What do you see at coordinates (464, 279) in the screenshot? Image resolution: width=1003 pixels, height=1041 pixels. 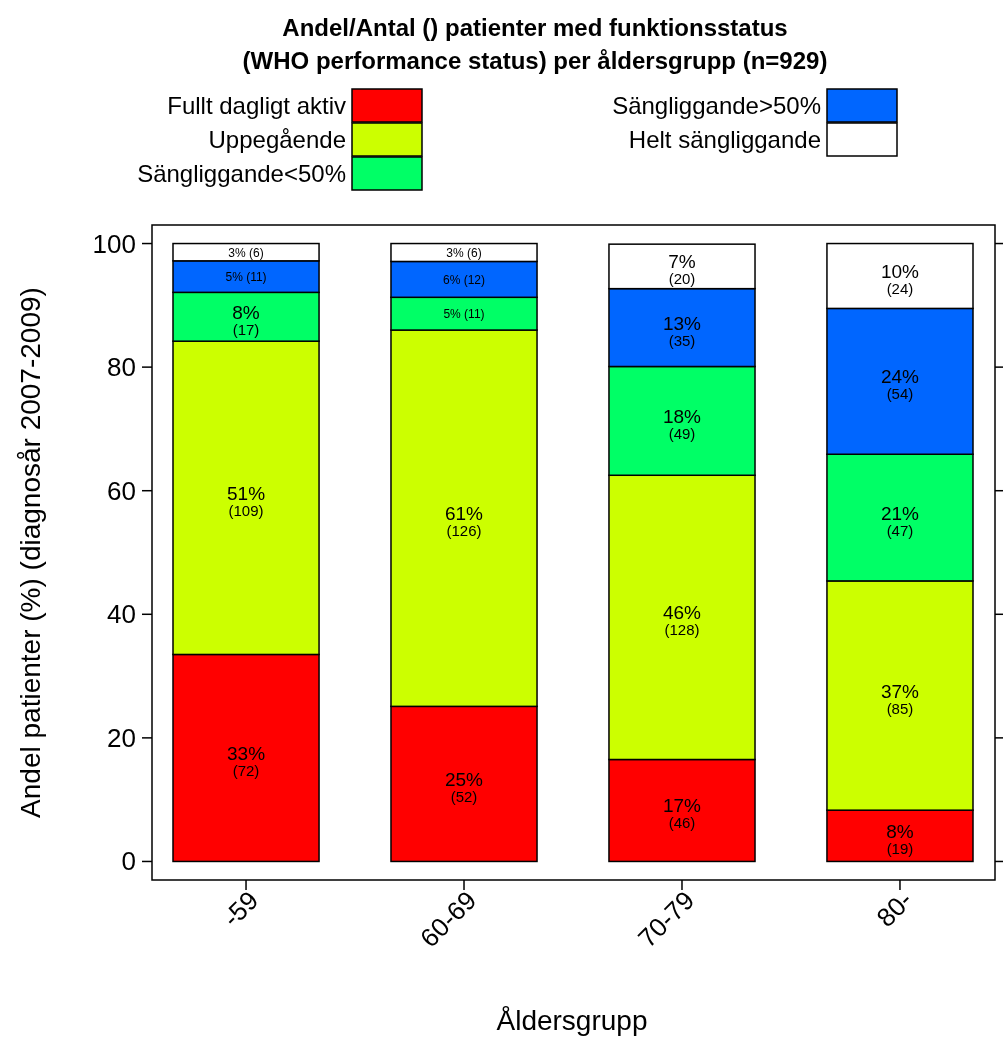 I see `data-label: 6% (12)` at bounding box center [464, 279].